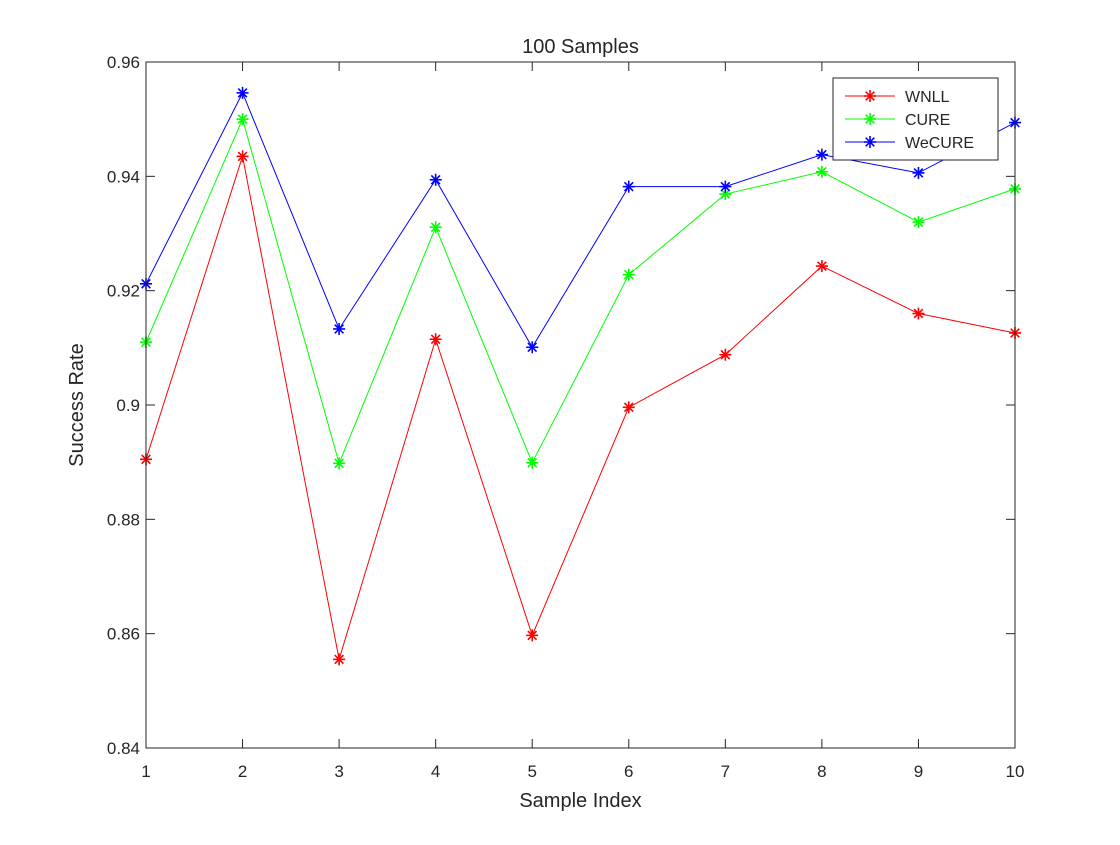 This screenshot has height=845, width=1120. I want to click on y-tick-label: 0.9, so click(128, 405).